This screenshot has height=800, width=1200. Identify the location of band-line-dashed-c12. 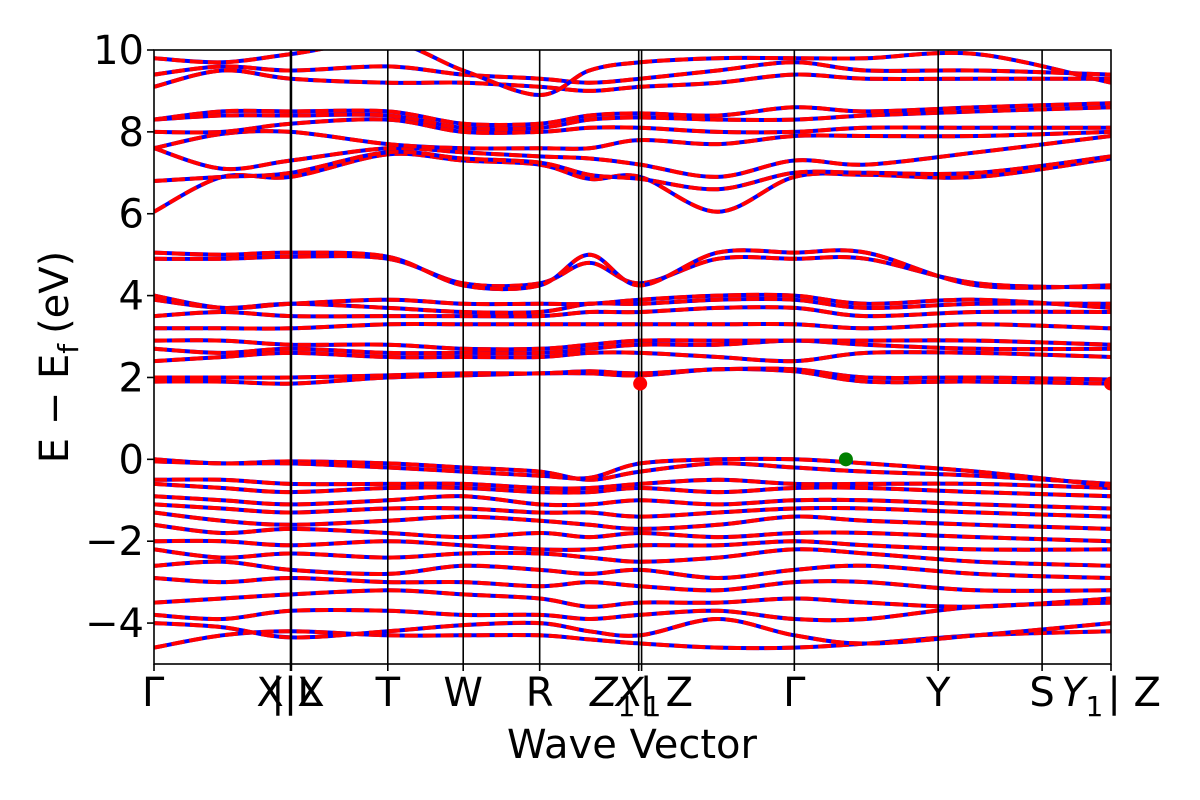
(632, 182).